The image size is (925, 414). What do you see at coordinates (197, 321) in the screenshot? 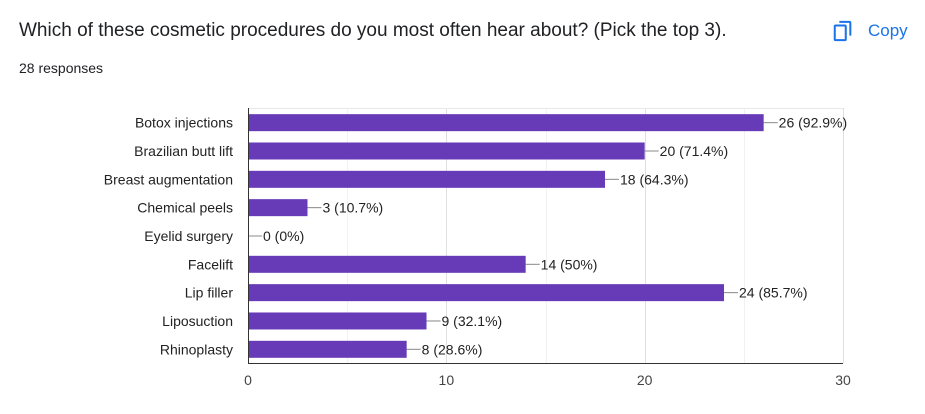
I see `category-label: Liposuction` at bounding box center [197, 321].